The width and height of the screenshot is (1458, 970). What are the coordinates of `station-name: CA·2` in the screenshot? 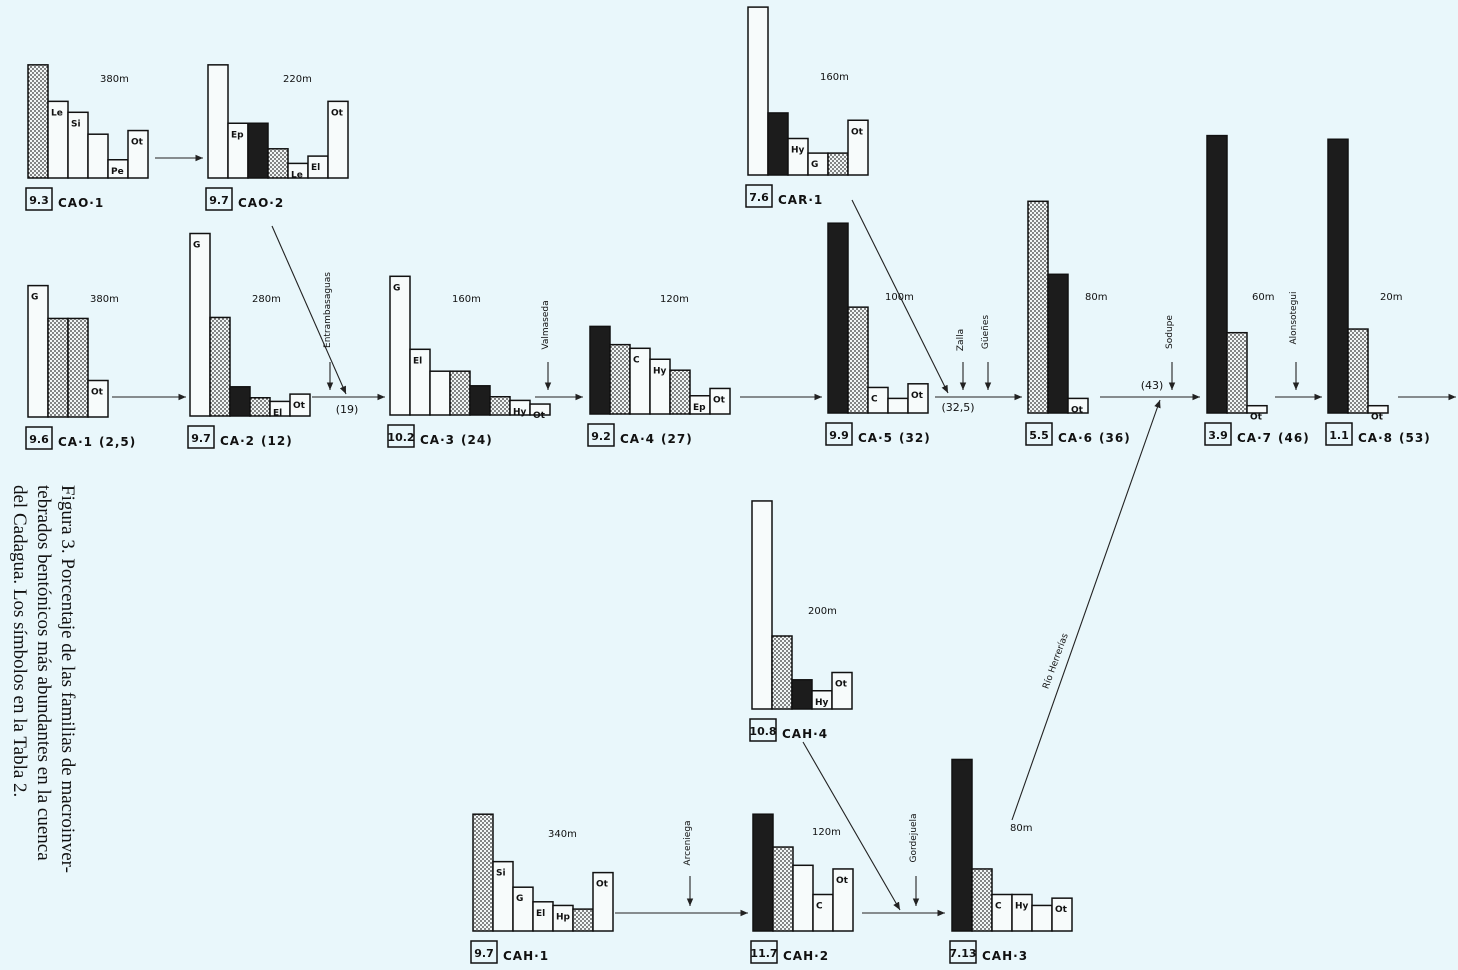 It's located at (237, 441).